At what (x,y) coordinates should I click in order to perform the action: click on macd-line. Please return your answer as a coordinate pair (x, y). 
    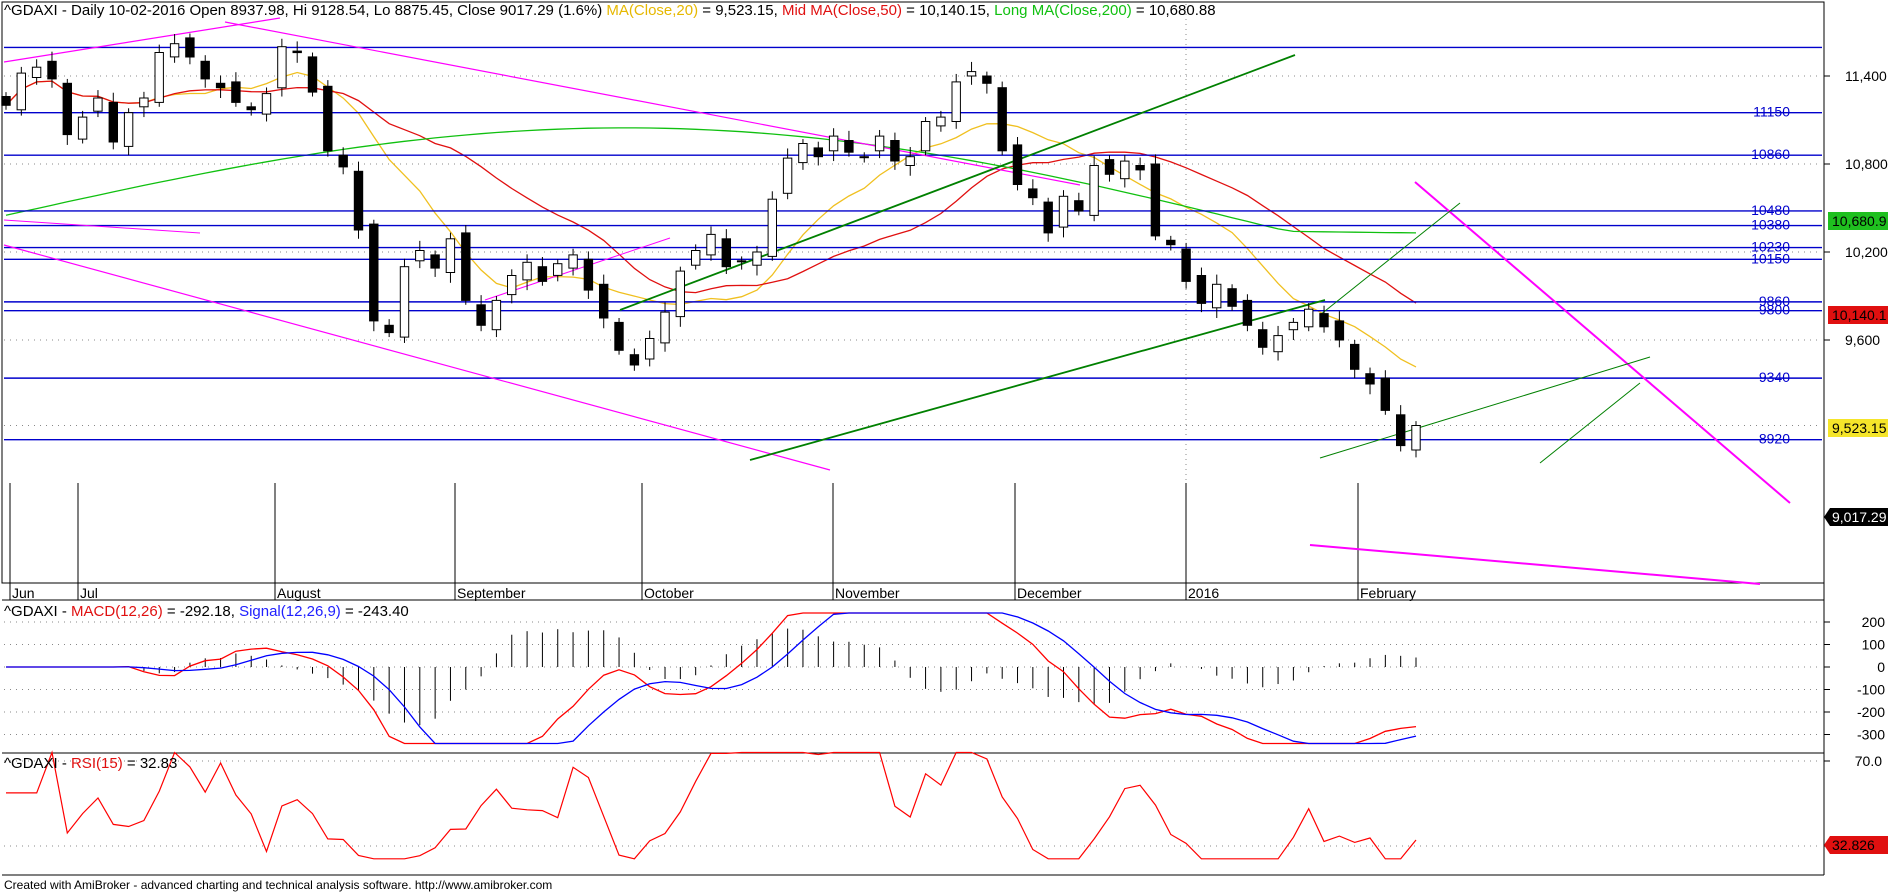
    Looking at the image, I should click on (711, 678).